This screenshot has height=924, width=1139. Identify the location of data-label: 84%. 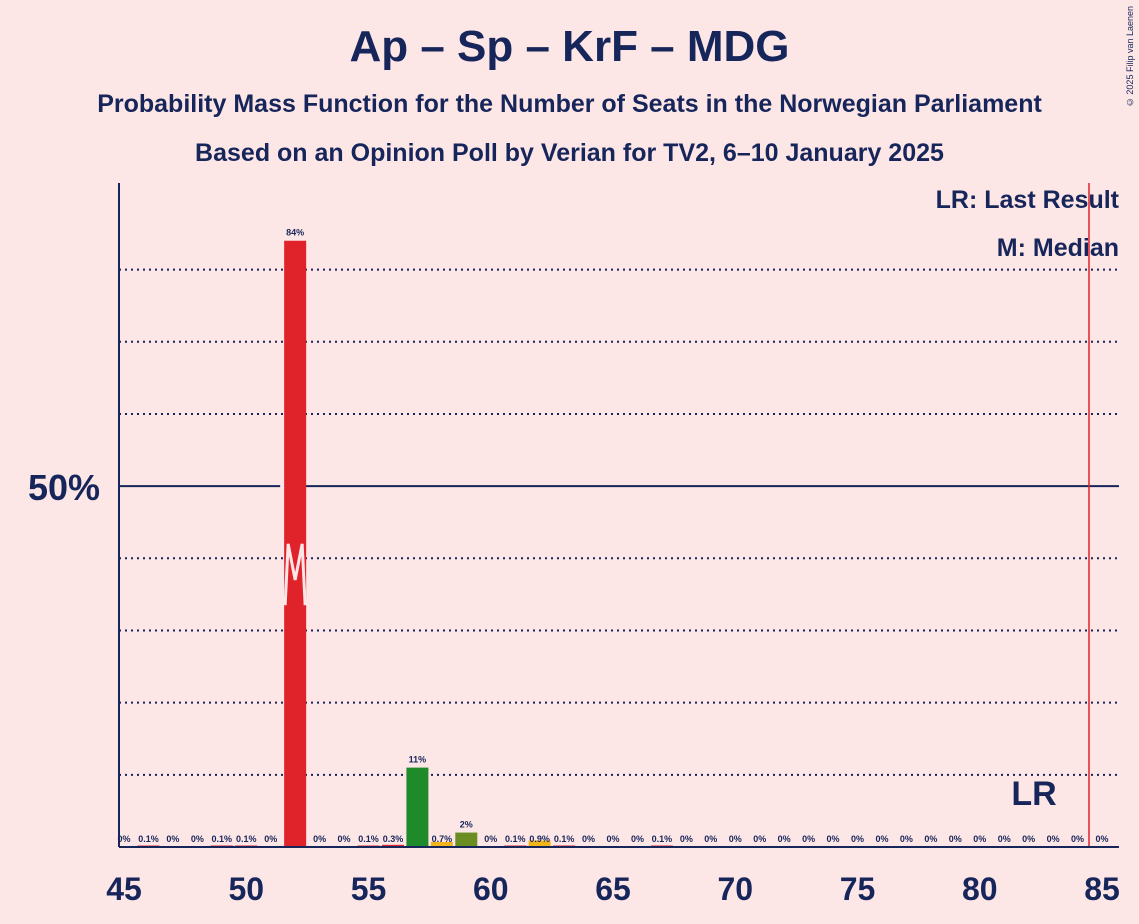
(295, 233).